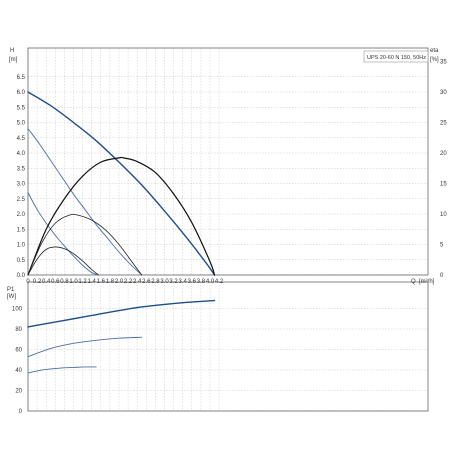 The width and height of the screenshot is (460, 460). What do you see at coordinates (21, 108) in the screenshot?
I see `h-tick-label: 5.5` at bounding box center [21, 108].